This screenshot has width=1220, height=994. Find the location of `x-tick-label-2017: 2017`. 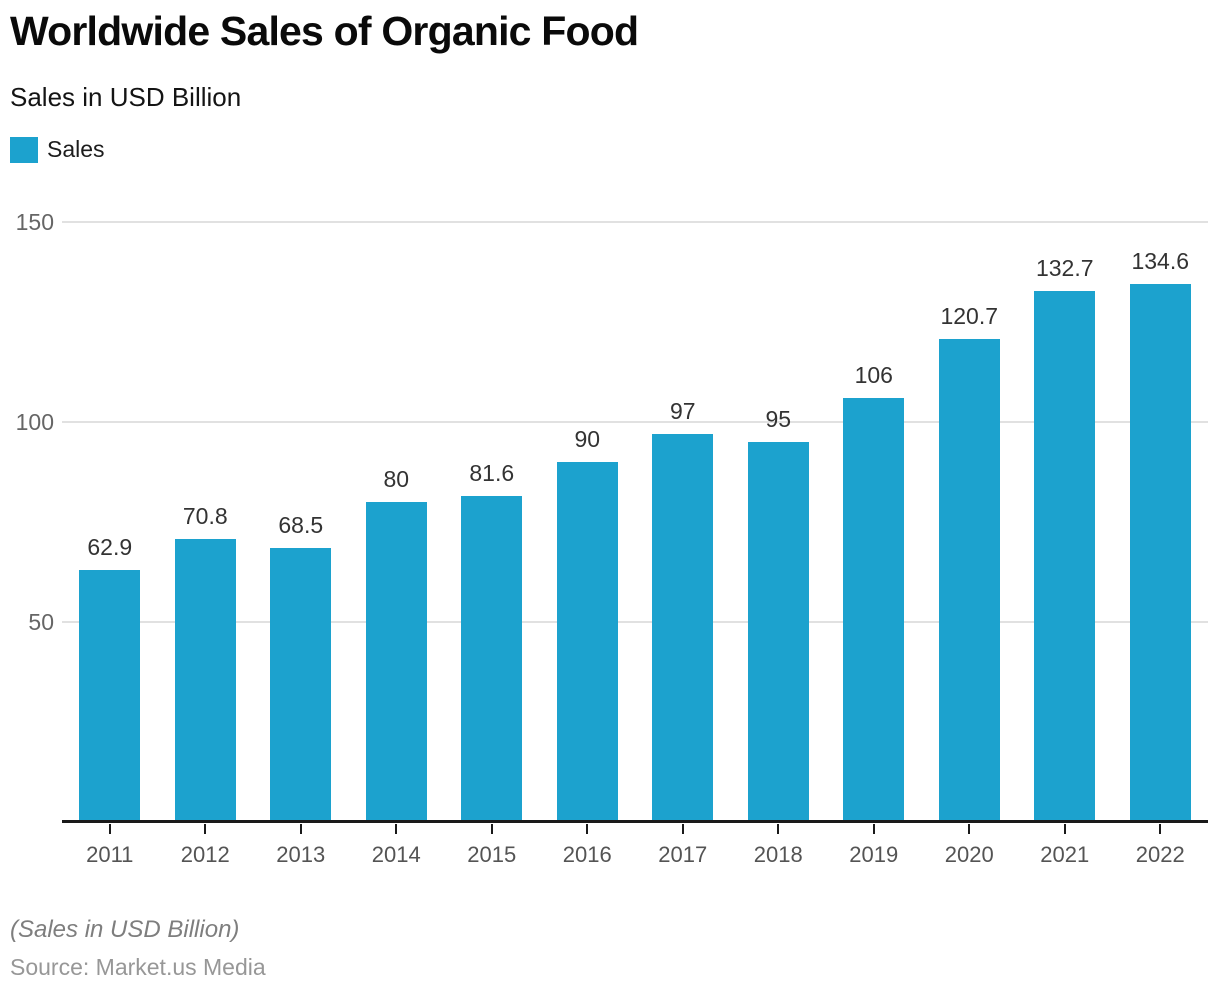

x-tick-label-2017: 2017 is located at coordinates (683, 854).